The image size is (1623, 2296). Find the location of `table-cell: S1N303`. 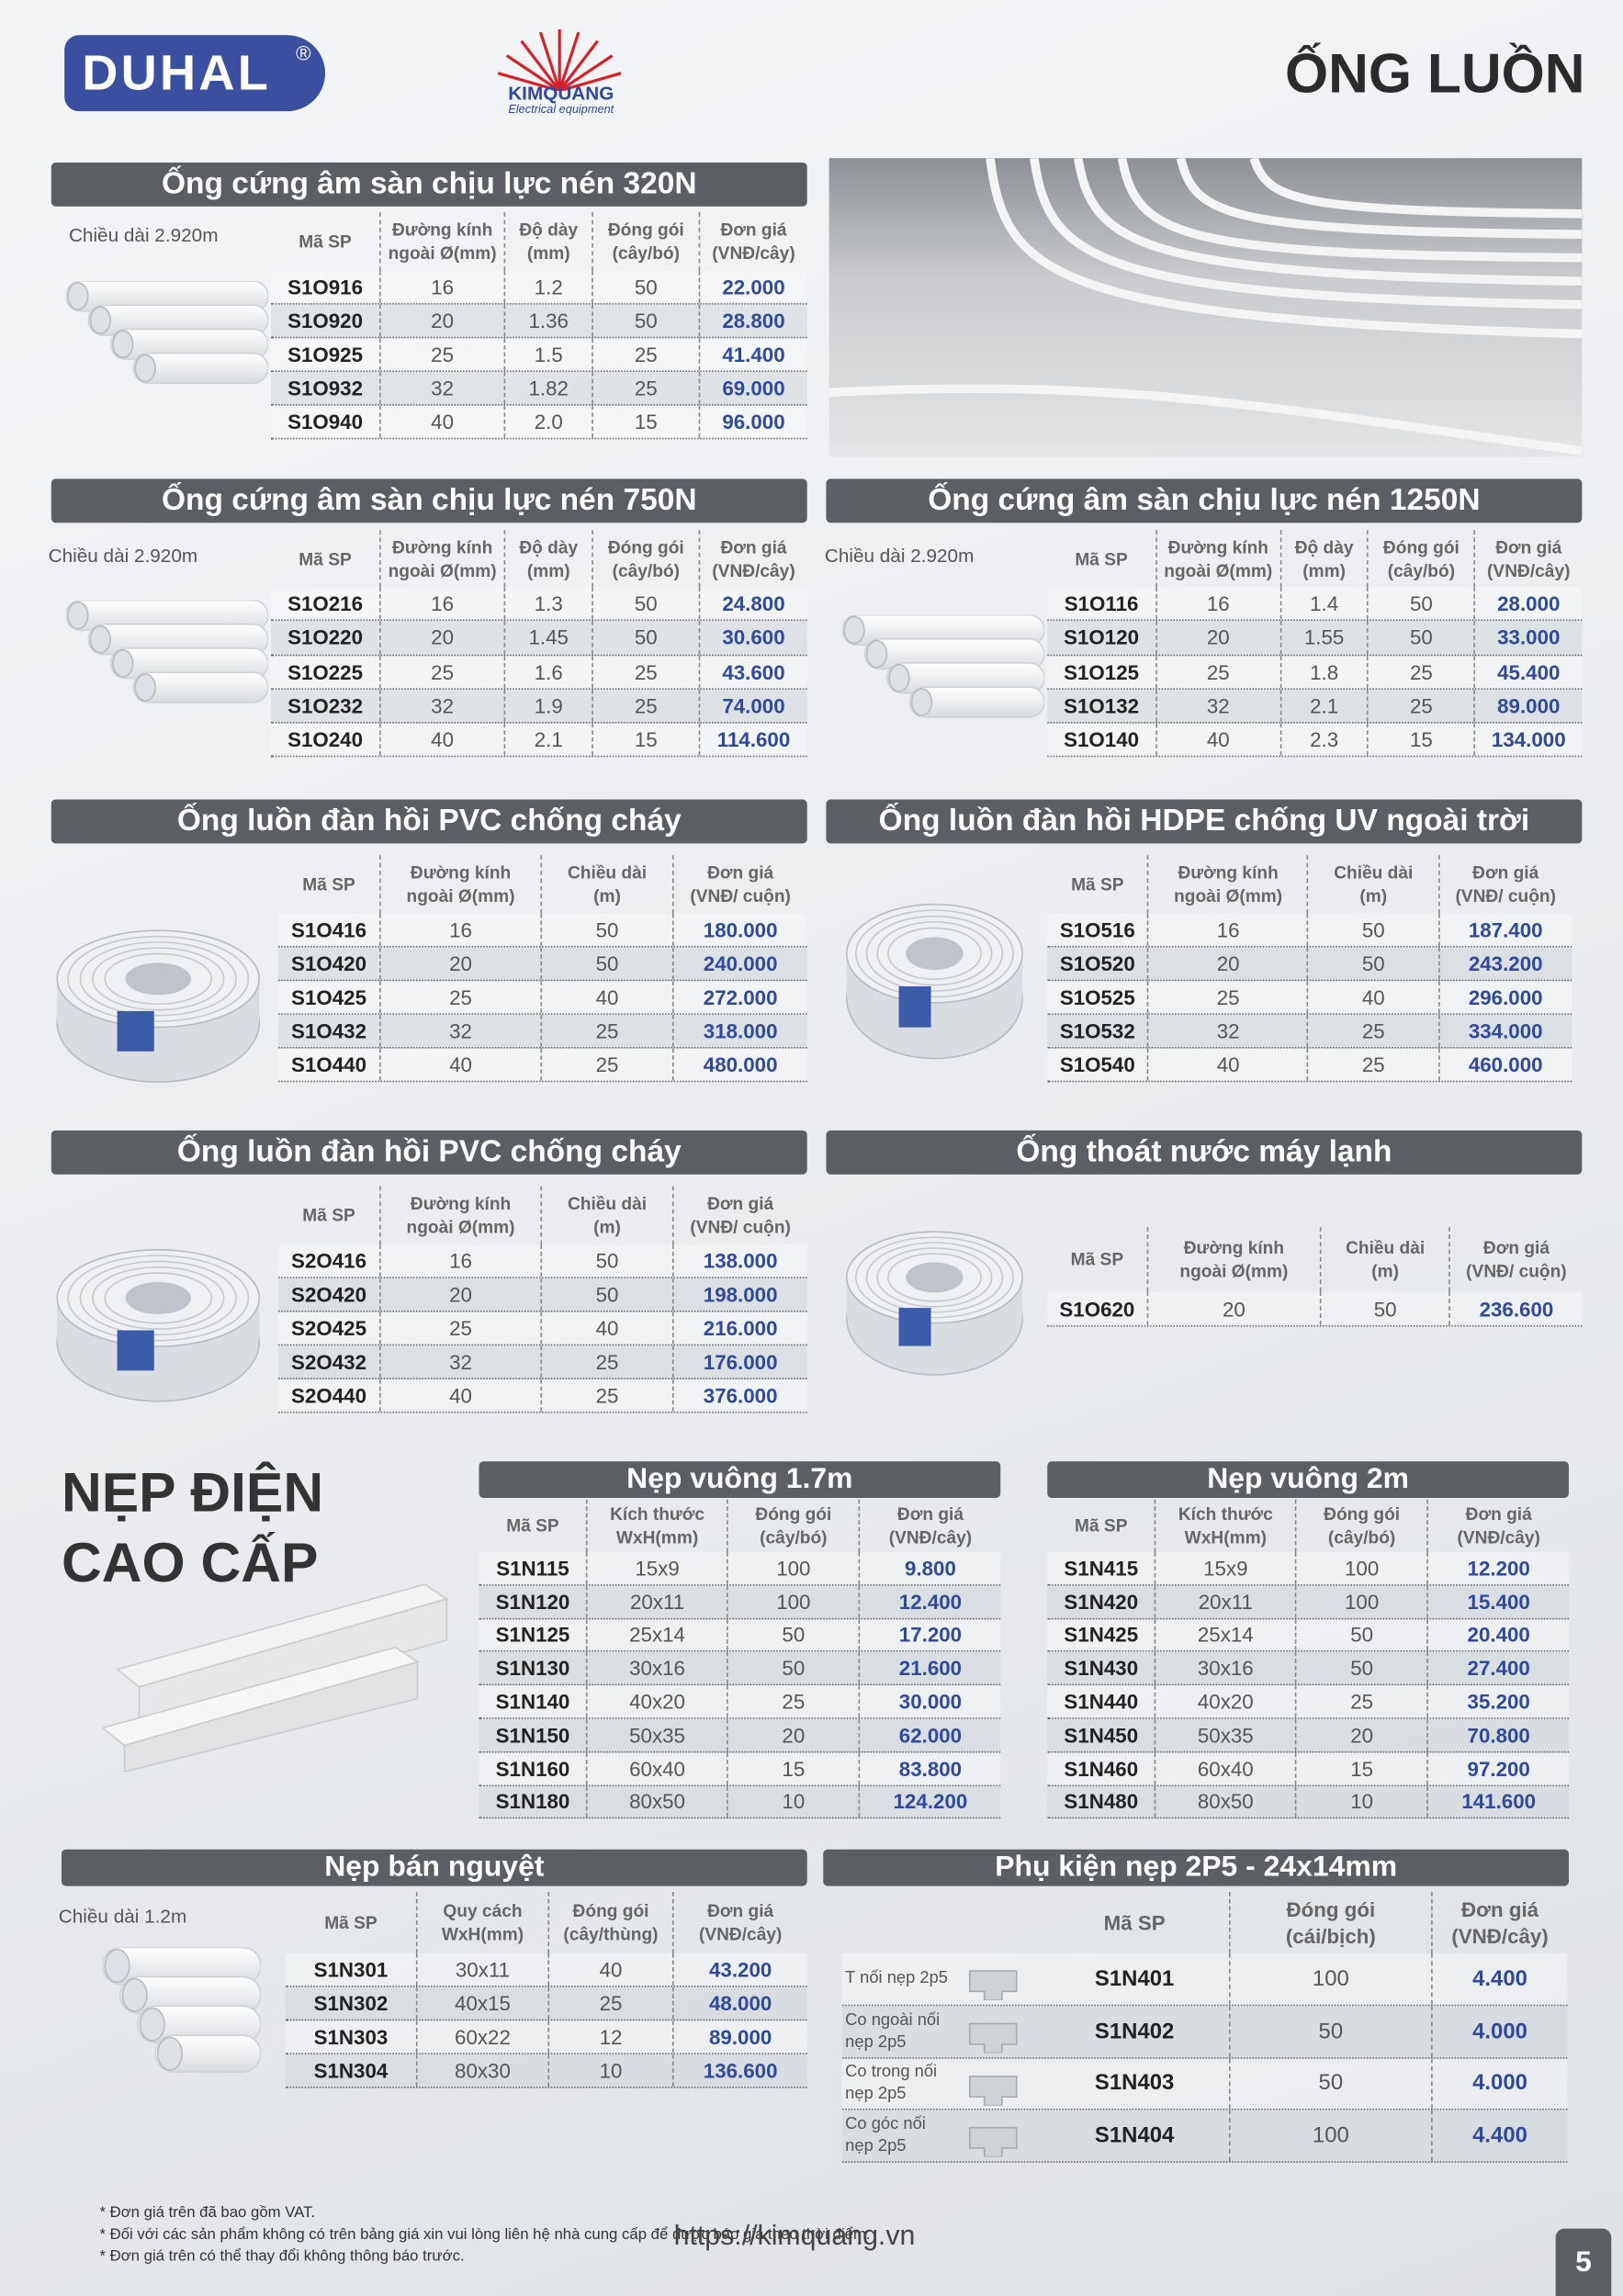

table-cell: S1N303 is located at coordinates (352, 2037).